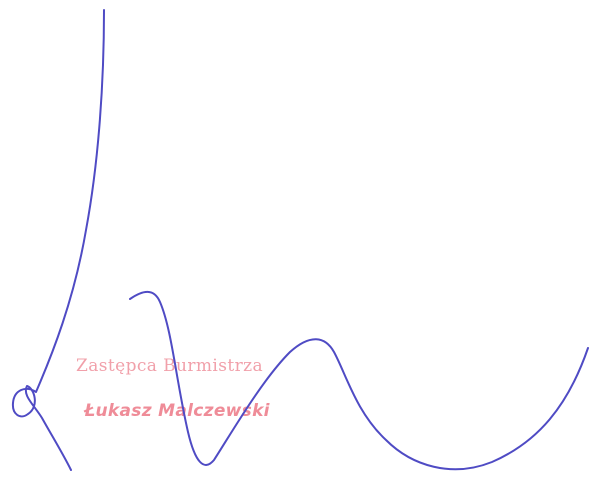 This screenshot has width=593, height=499. Describe the element at coordinates (177, 411) in the screenshot. I see `stamp-name: Łukasz Malczewski` at that location.